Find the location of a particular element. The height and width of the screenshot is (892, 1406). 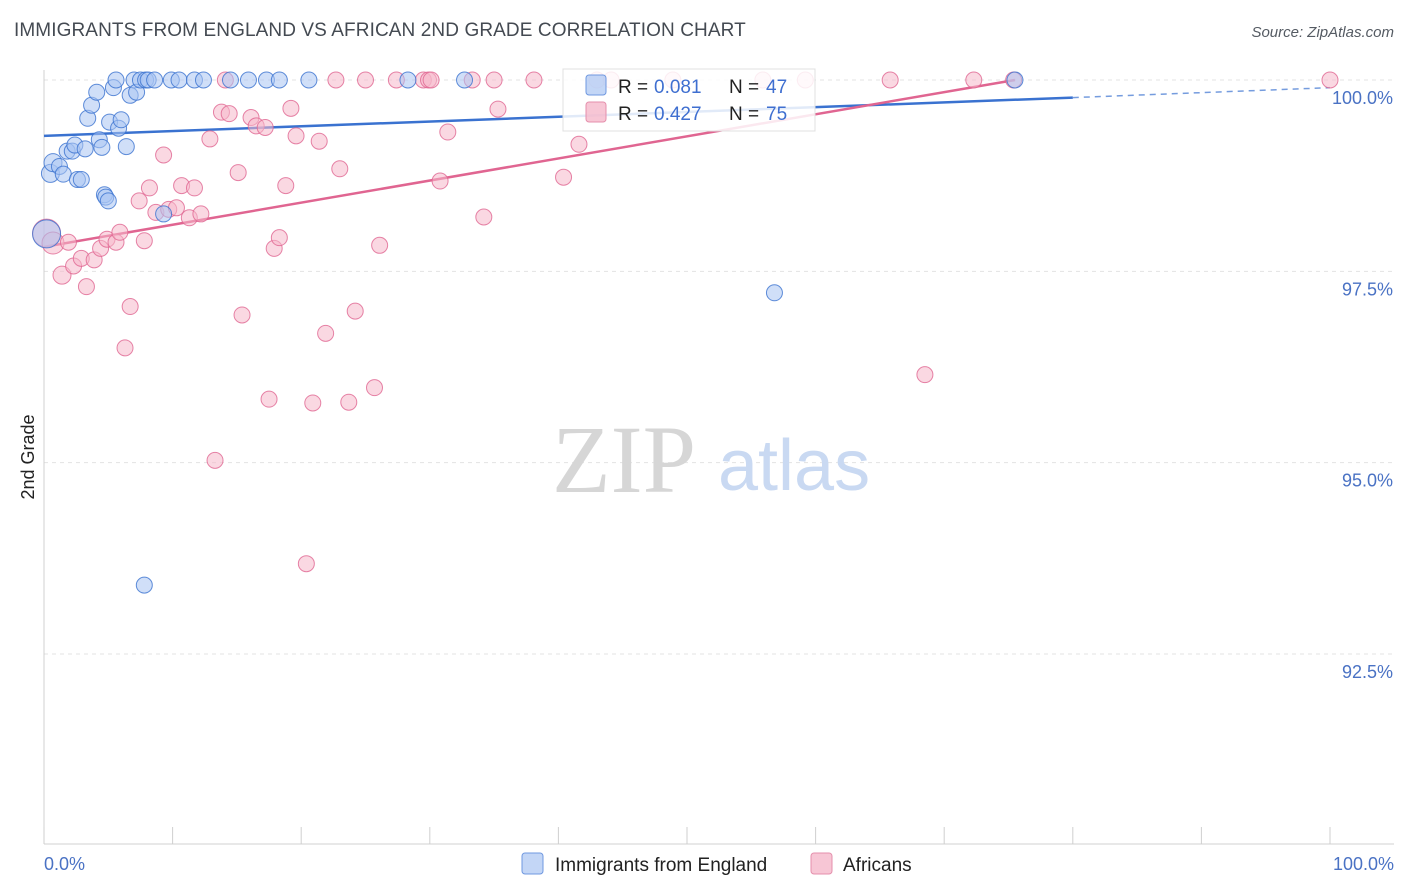

bottom-legend-swatch-africans is located at coordinates (821, 863).